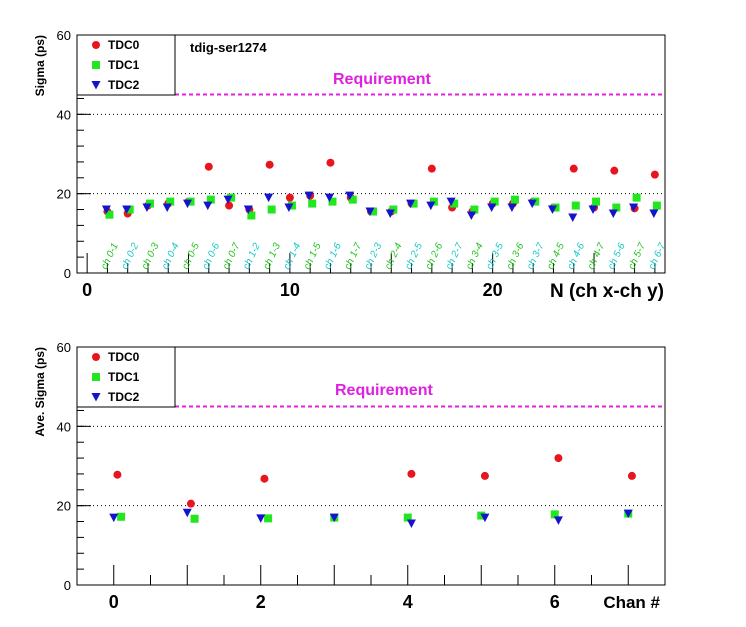 The width and height of the screenshot is (746, 627). I want to click on series-tdc2, so click(380, 206).